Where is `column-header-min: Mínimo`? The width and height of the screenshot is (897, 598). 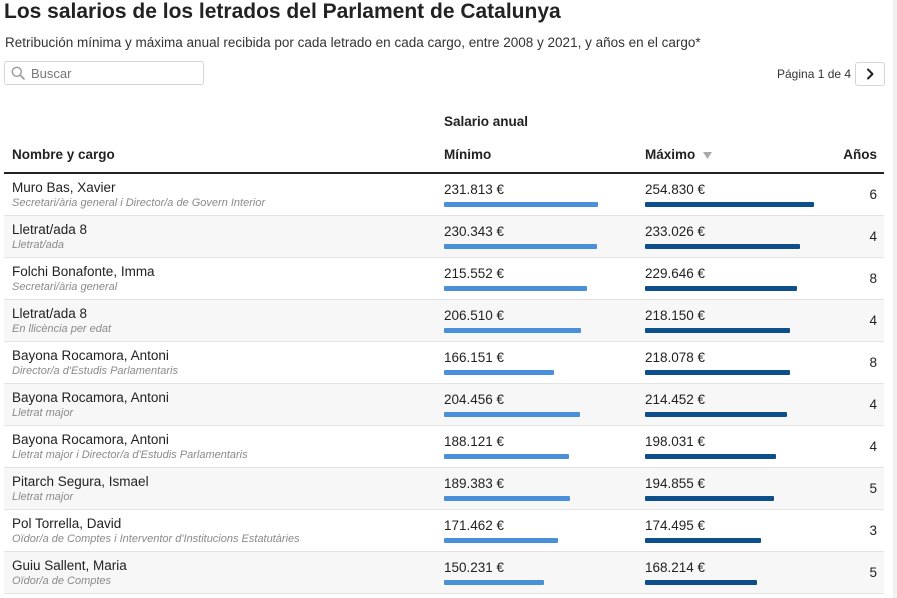
column-header-min: Mínimo is located at coordinates (468, 154).